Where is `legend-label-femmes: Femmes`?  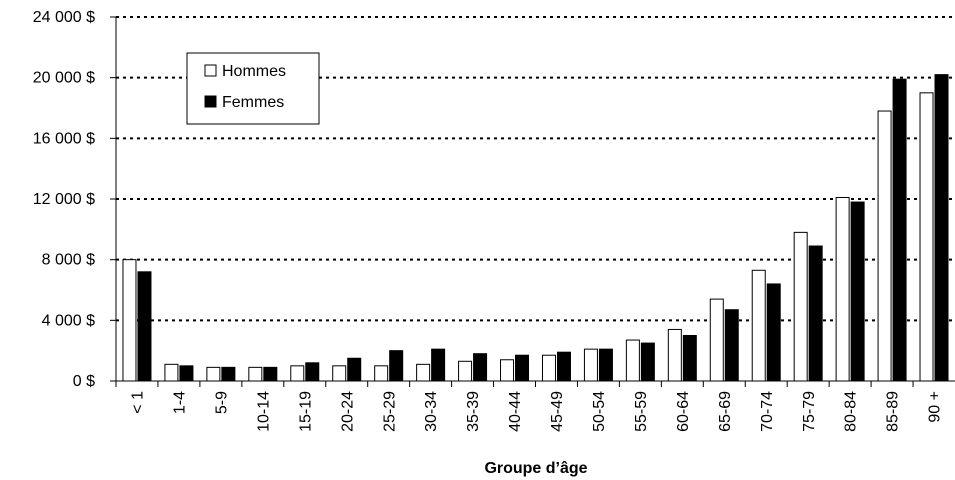
legend-label-femmes: Femmes is located at coordinates (253, 102).